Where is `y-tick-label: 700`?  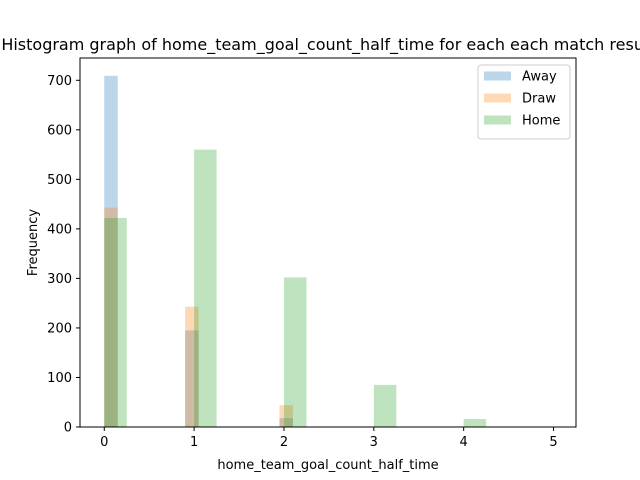 y-tick-label: 700 is located at coordinates (59, 81).